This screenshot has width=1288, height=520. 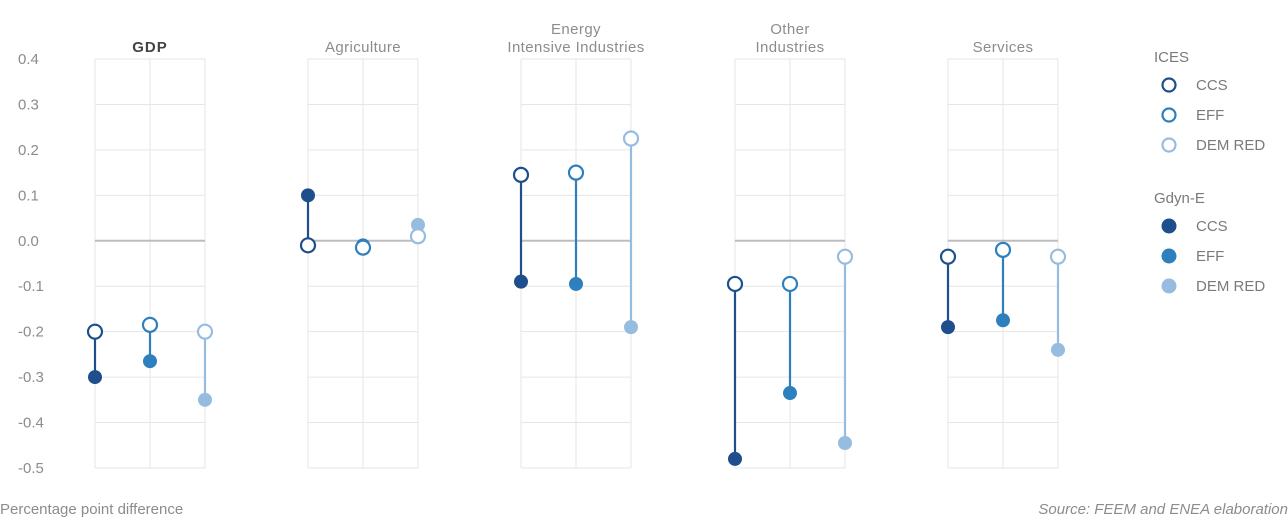 What do you see at coordinates (576, 29) in the screenshot?
I see `panel-title: Energy` at bounding box center [576, 29].